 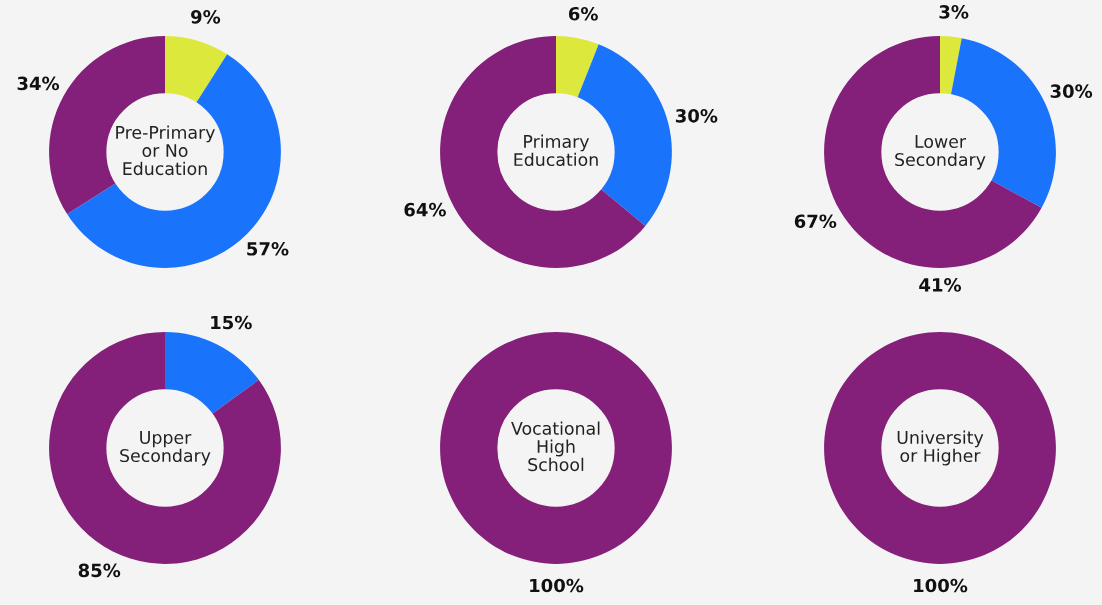 I want to click on text: Pre-Primary or No Education, so click(x=165, y=150).